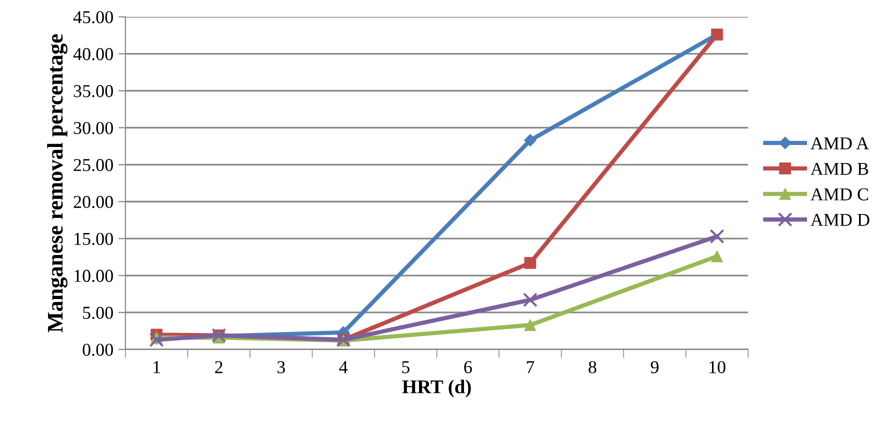  What do you see at coordinates (93, 17) in the screenshot?
I see `y-tick-label: 45.00` at bounding box center [93, 17].